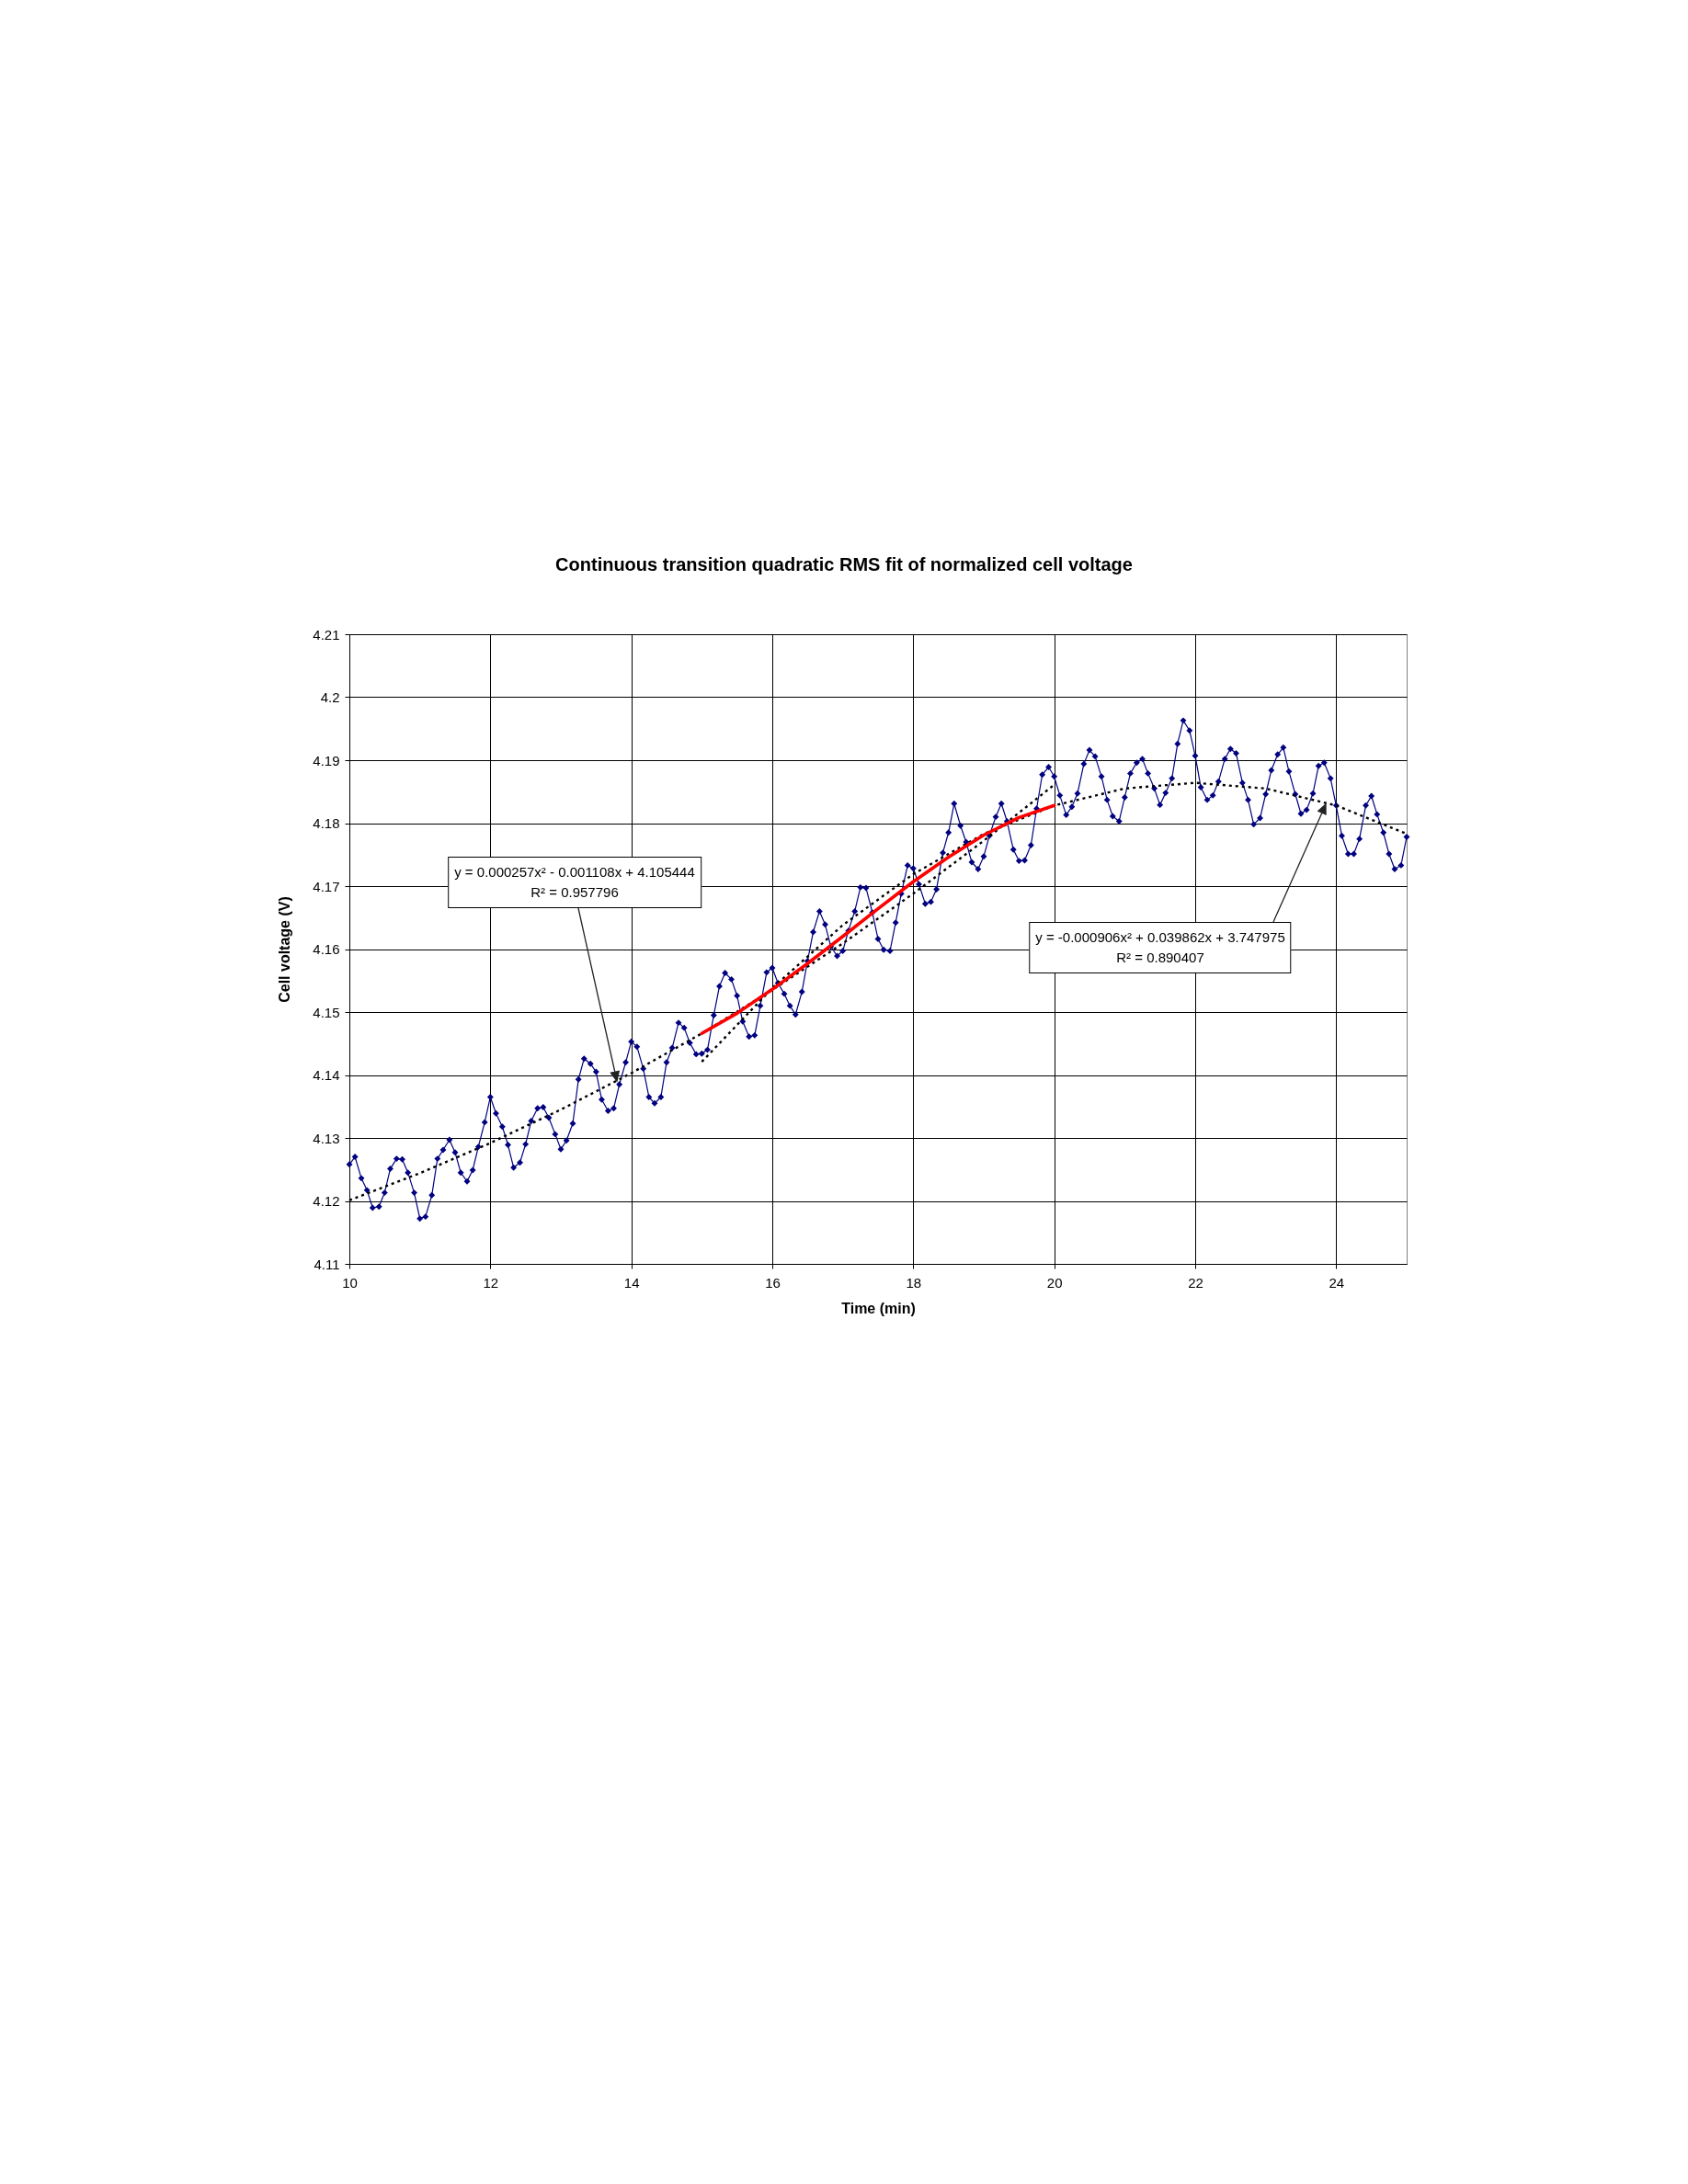 Image resolution: width=1688 pixels, height=2184 pixels. What do you see at coordinates (773, 1282) in the screenshot?
I see `x-tick-label: 16` at bounding box center [773, 1282].